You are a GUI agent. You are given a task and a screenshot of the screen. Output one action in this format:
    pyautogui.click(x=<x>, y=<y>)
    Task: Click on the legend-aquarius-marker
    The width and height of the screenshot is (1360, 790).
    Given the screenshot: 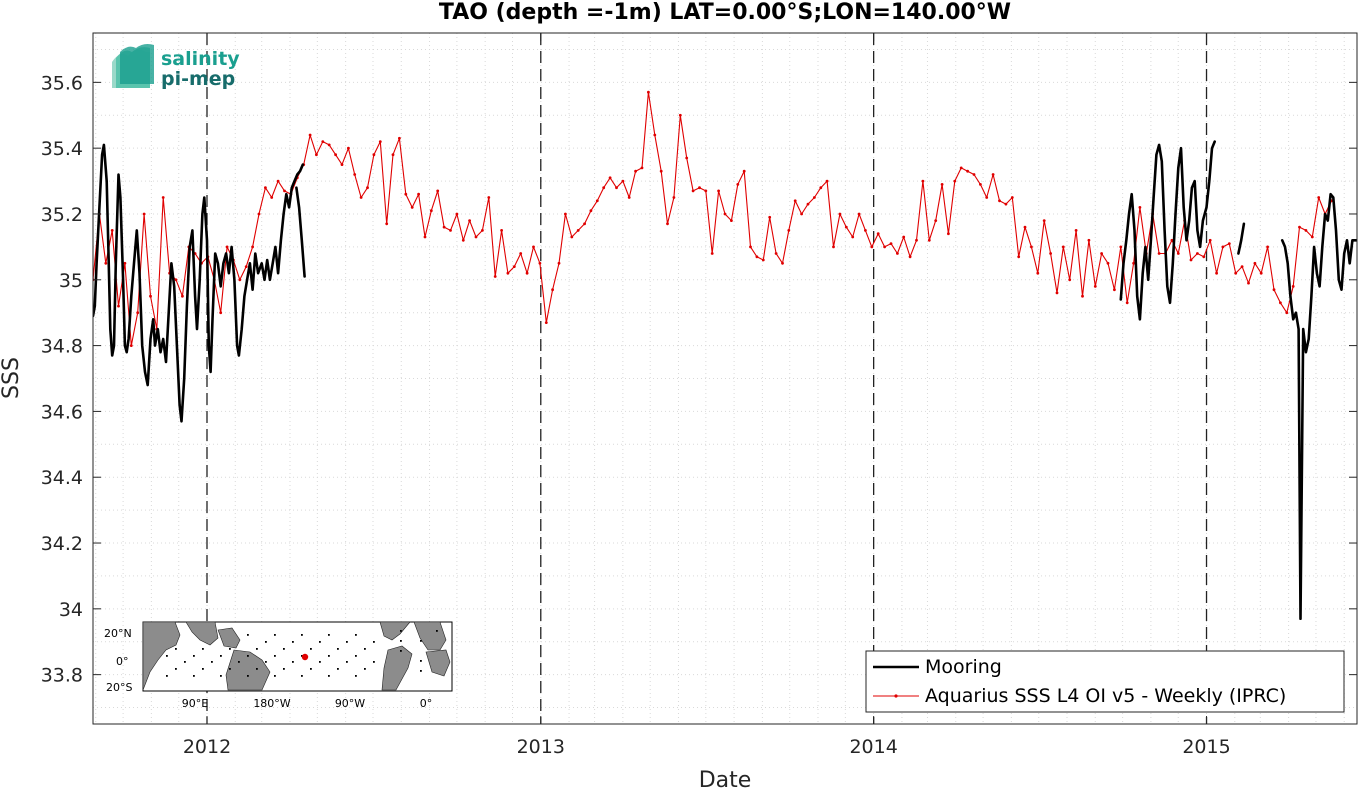 What is the action you would take?
    pyautogui.click(x=896, y=696)
    